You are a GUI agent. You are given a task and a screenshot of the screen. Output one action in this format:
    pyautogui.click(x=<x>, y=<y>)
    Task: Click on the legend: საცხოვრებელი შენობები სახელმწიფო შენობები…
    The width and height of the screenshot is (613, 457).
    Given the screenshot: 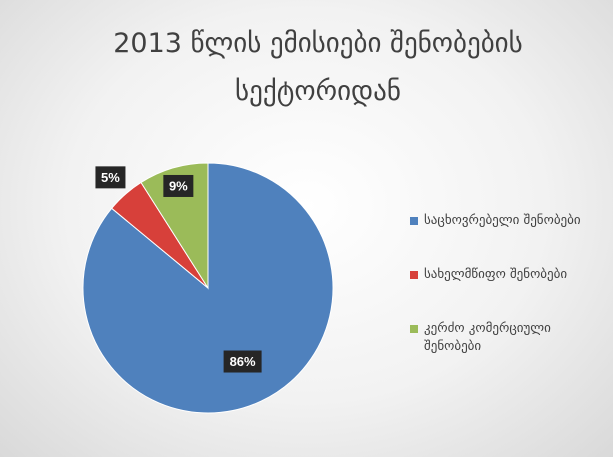 What is the action you would take?
    pyautogui.click(x=510, y=302)
    